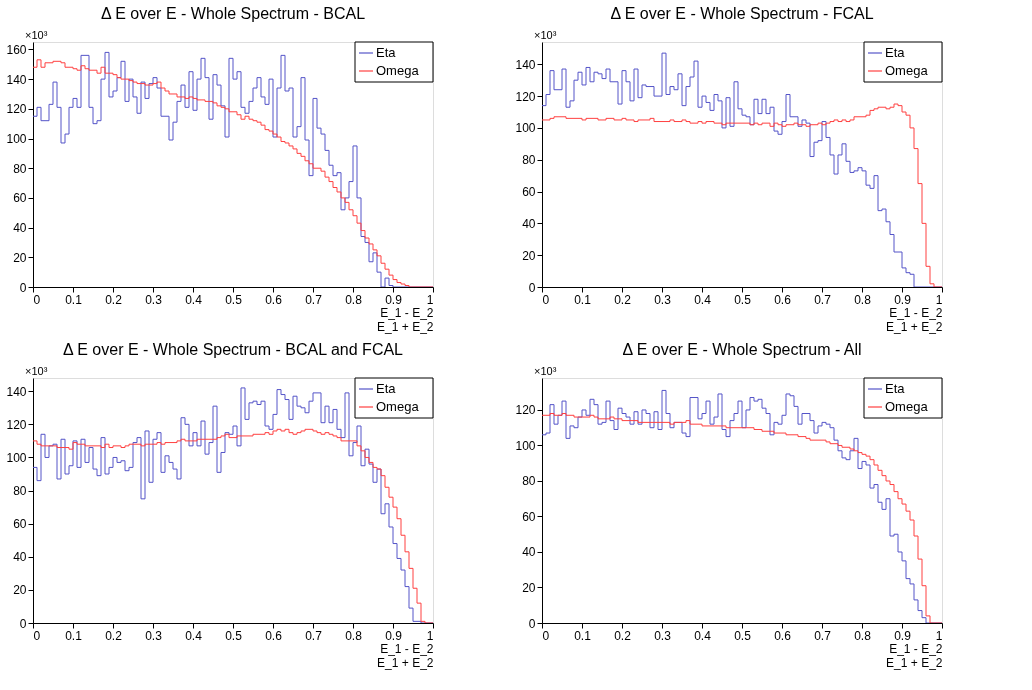  What do you see at coordinates (16, 49) in the screenshot?
I see `y-tick-label: 160` at bounding box center [16, 49].